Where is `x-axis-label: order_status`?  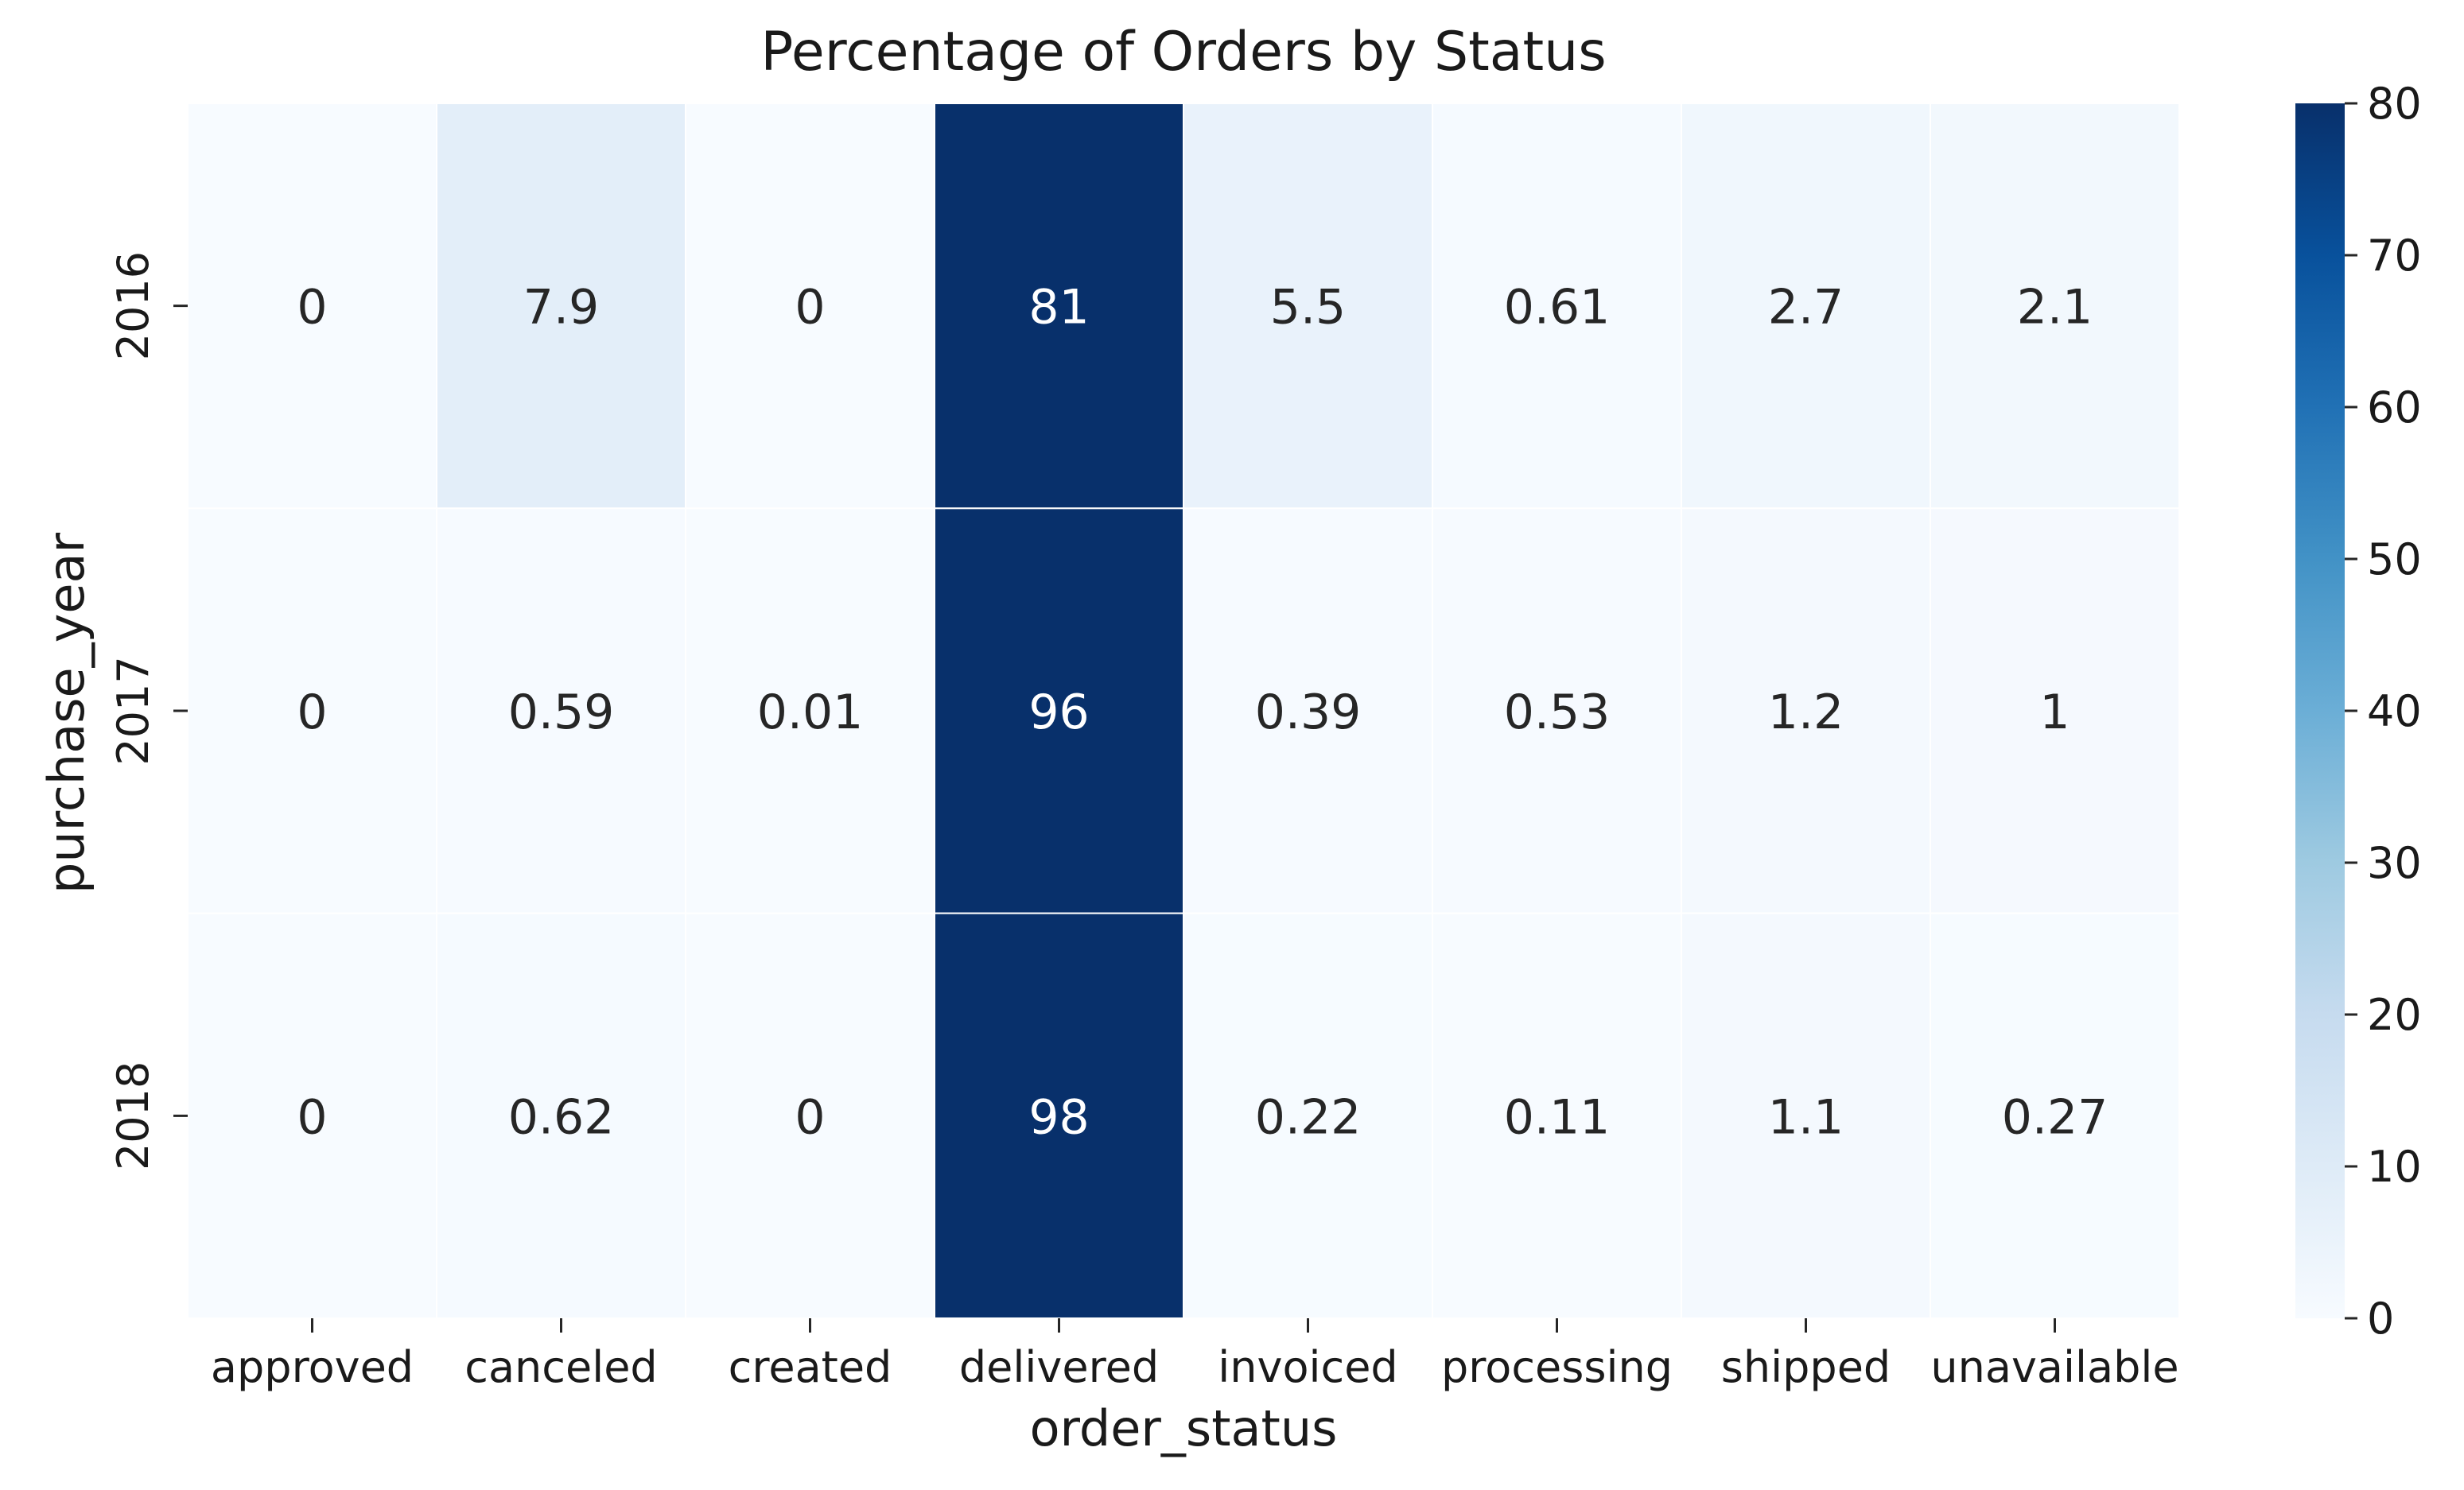 x-axis-label: order_status is located at coordinates (1184, 1428).